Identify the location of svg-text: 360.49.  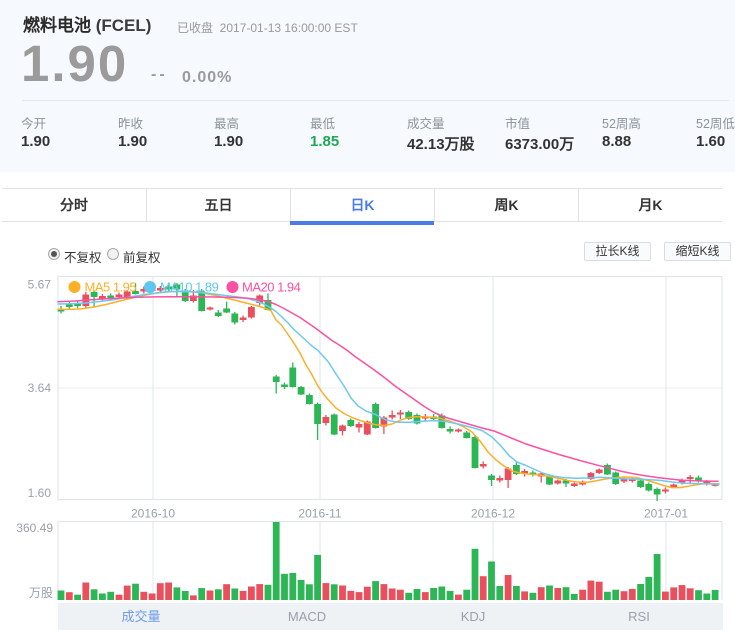
(34, 528).